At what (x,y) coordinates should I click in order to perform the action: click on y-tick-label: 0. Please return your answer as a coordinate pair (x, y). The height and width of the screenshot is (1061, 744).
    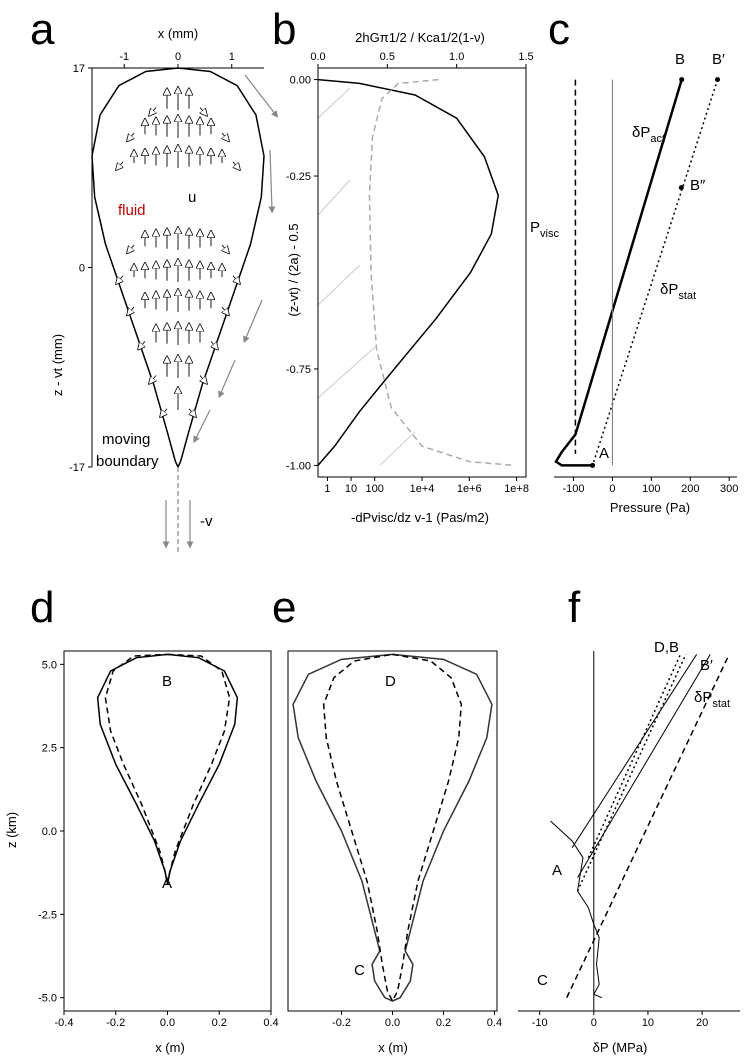
    Looking at the image, I should click on (82, 269).